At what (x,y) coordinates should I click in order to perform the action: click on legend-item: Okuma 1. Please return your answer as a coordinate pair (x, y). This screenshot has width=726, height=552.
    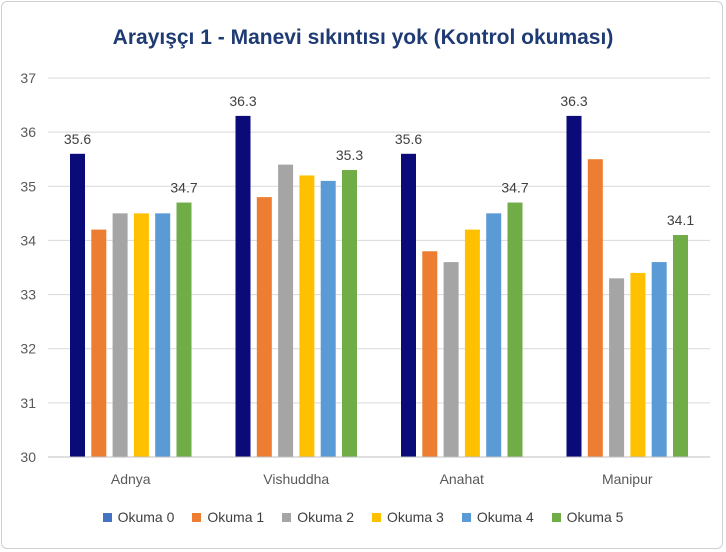
    Looking at the image, I should click on (228, 517).